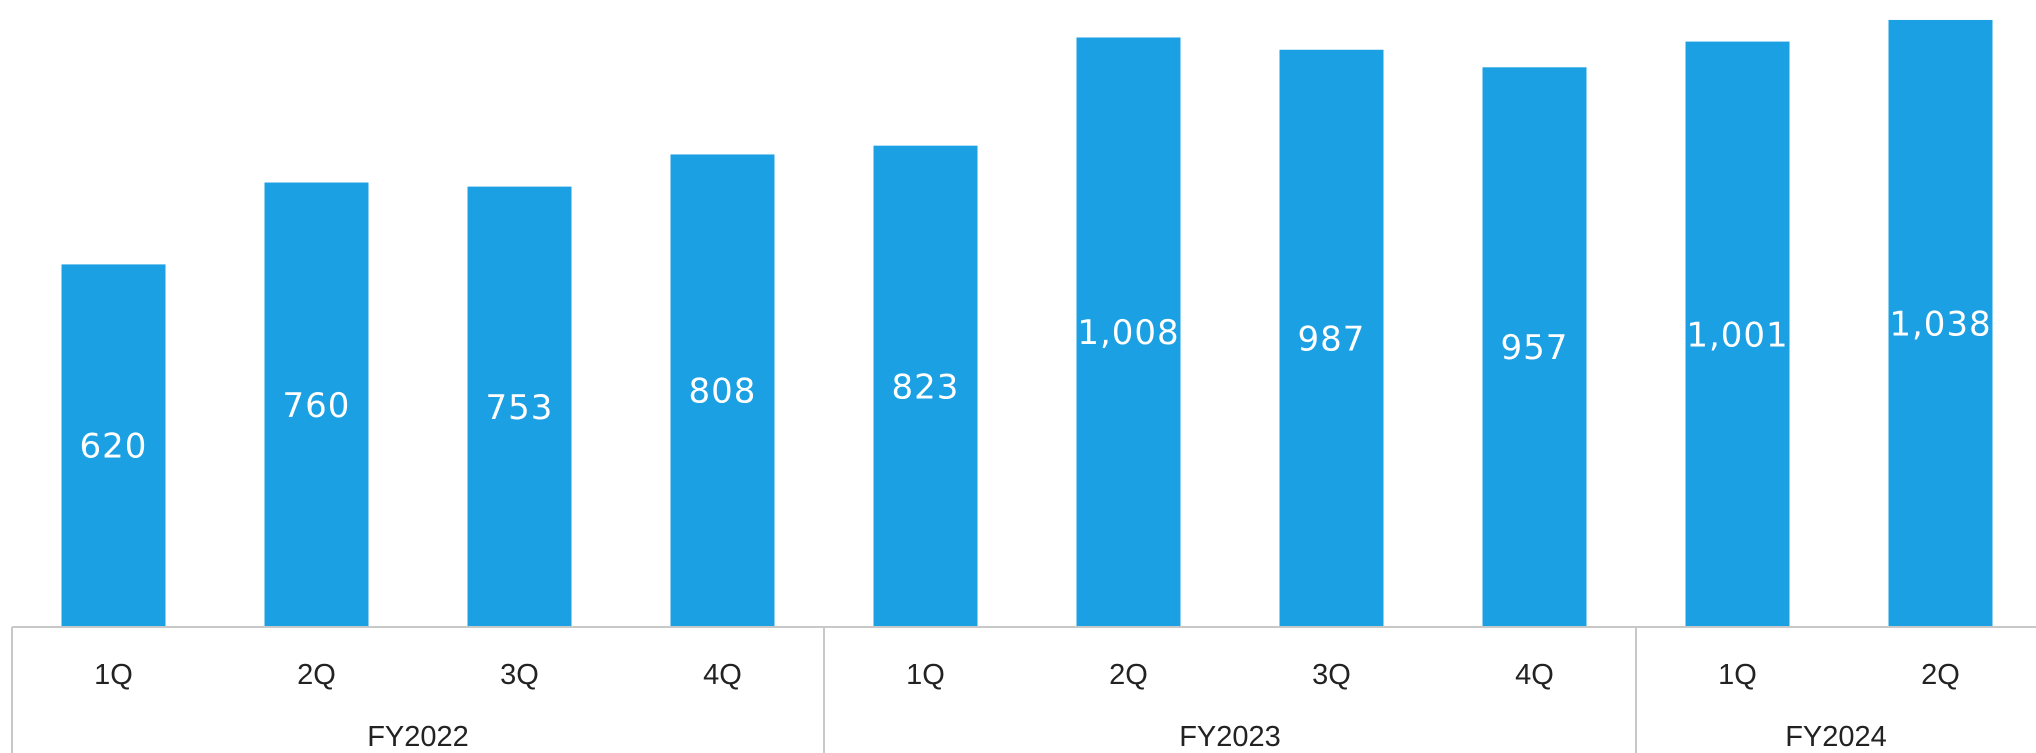 The image size is (2036, 753). I want to click on value-label-10: 1,038, so click(1940, 324).